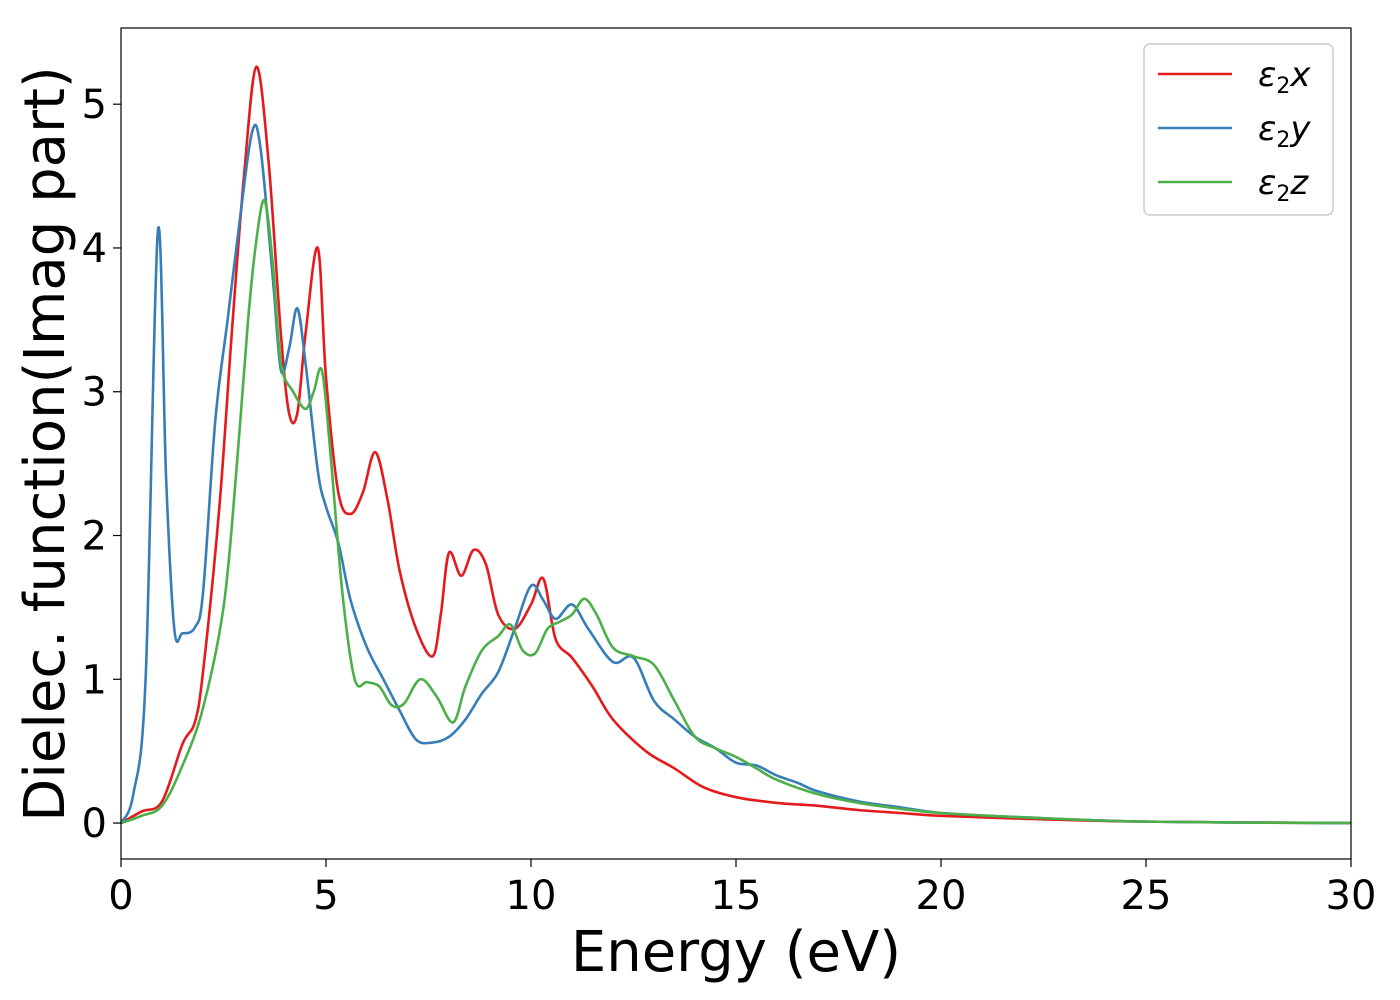 The height and width of the screenshot is (1000, 1400). What do you see at coordinates (325, 896) in the screenshot?
I see `x-tick-label: 5` at bounding box center [325, 896].